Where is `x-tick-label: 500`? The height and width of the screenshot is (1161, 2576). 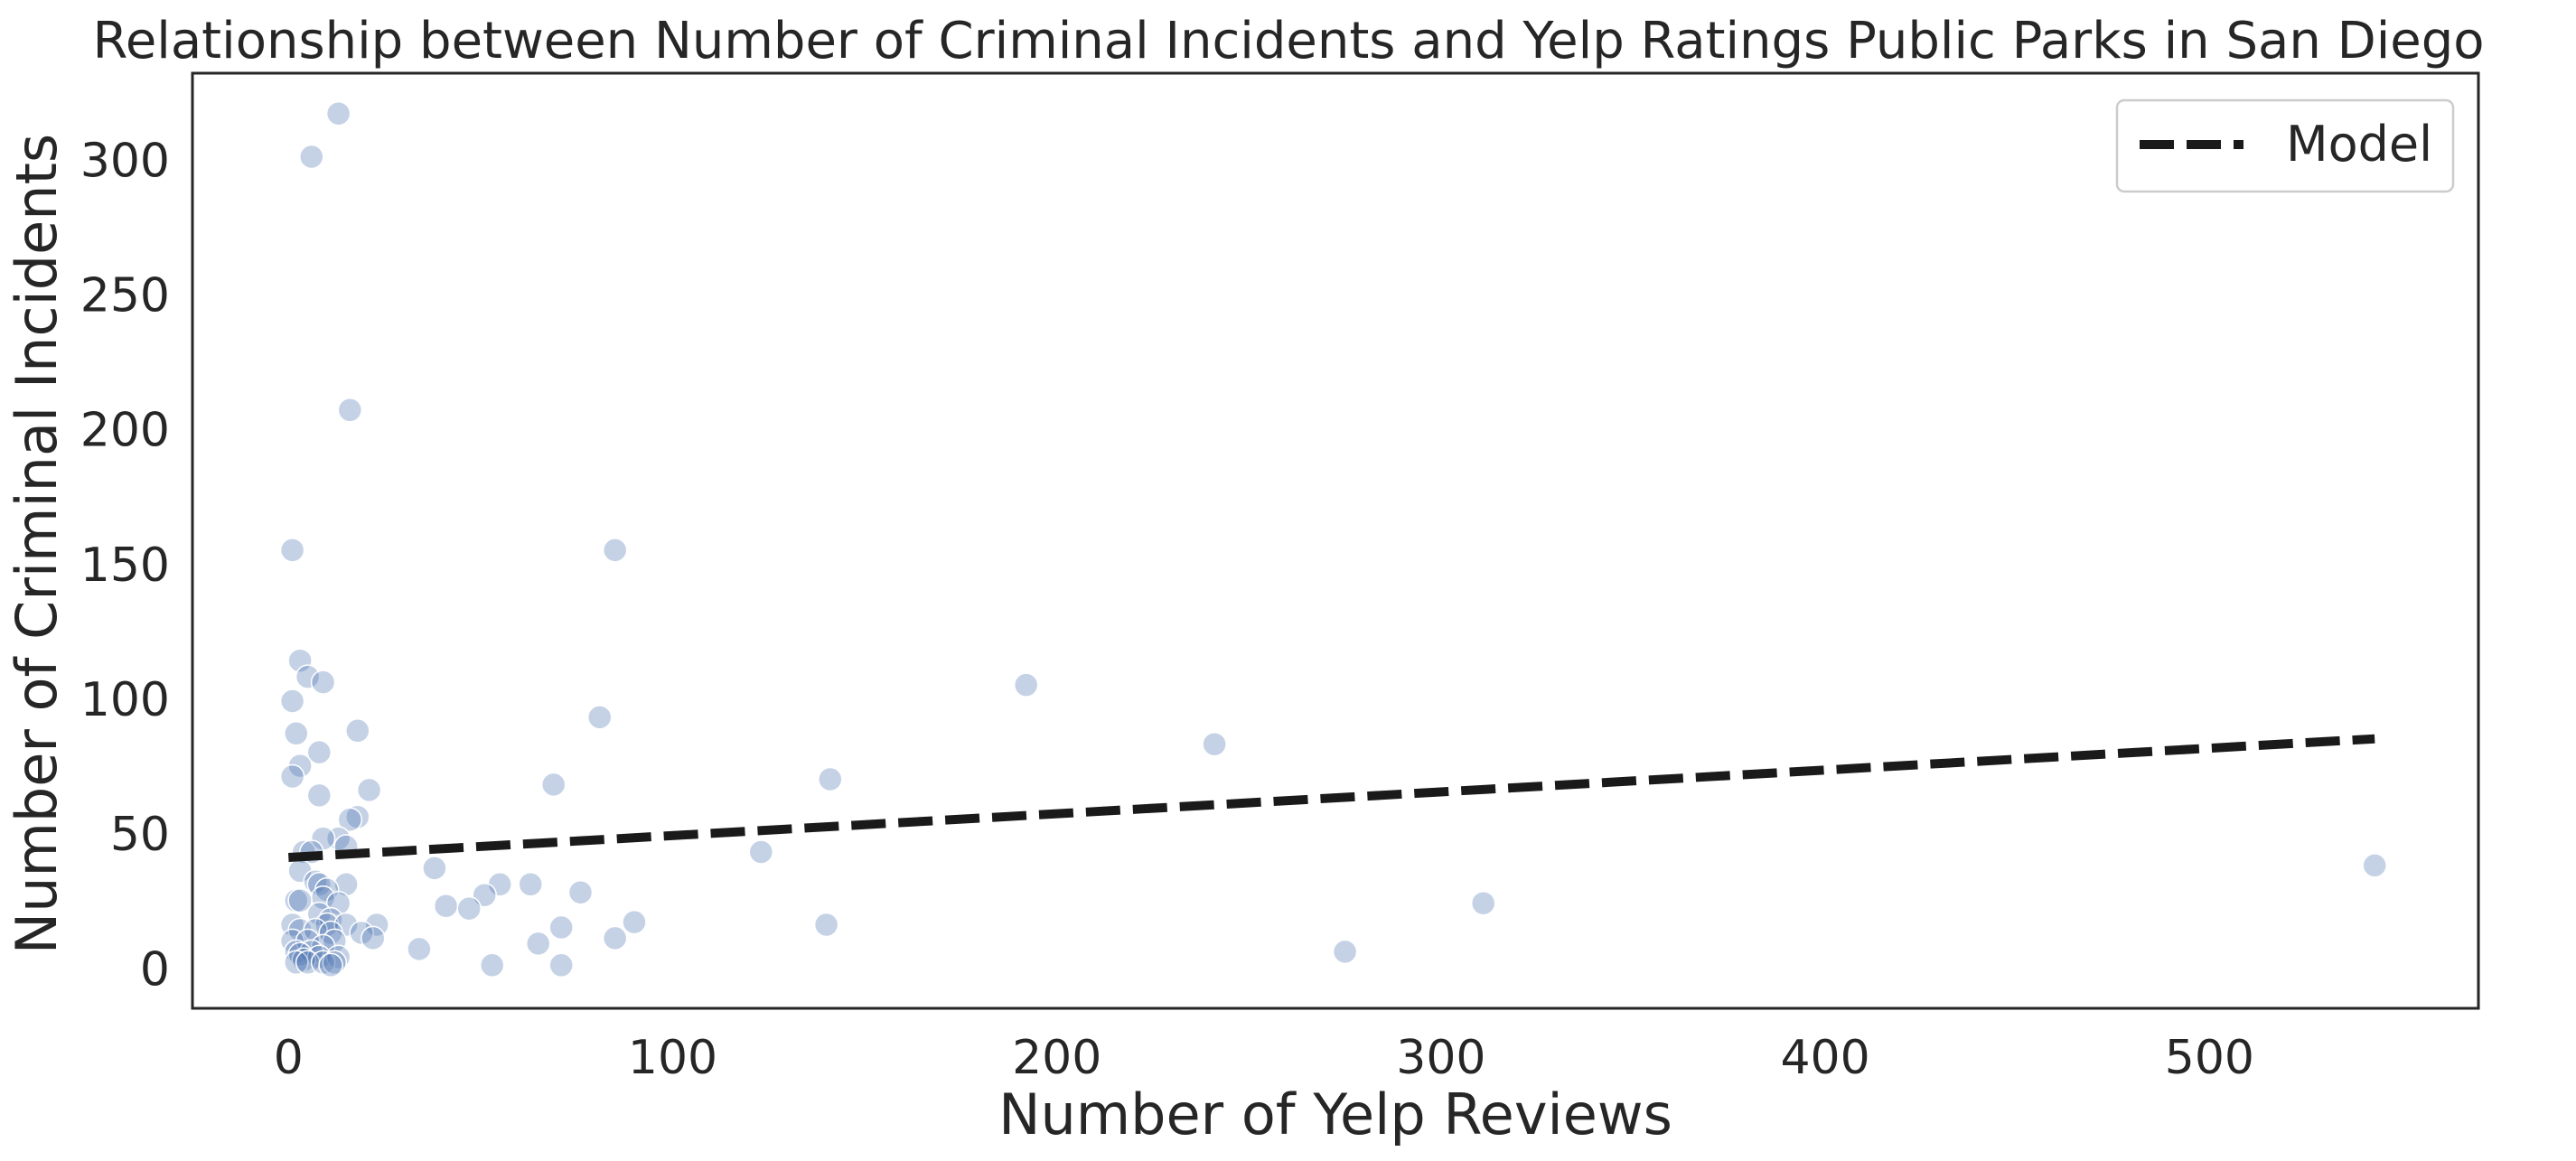
x-tick-label: 500 is located at coordinates (2209, 1058).